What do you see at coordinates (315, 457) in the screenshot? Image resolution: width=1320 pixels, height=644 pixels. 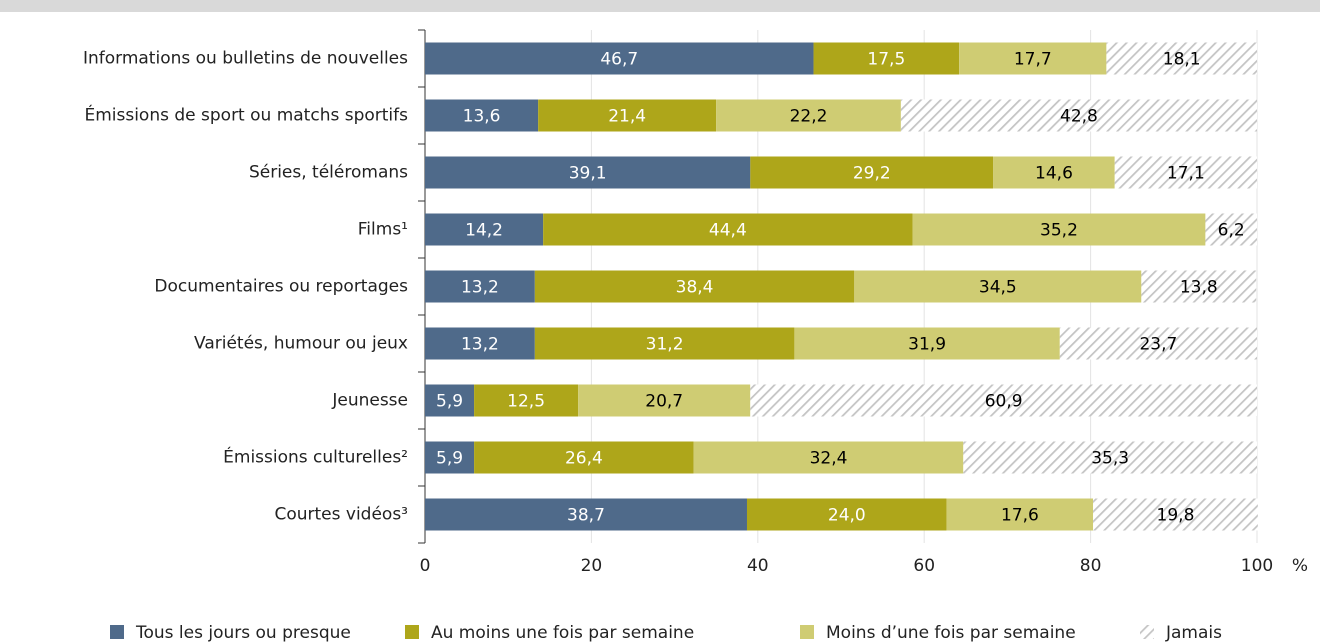 I see `y-tick-label: Émissions culturelles²` at bounding box center [315, 457].